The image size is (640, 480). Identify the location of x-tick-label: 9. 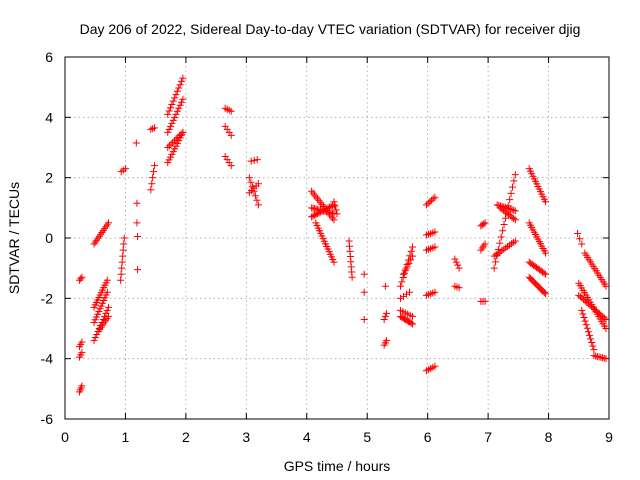
(609, 437).